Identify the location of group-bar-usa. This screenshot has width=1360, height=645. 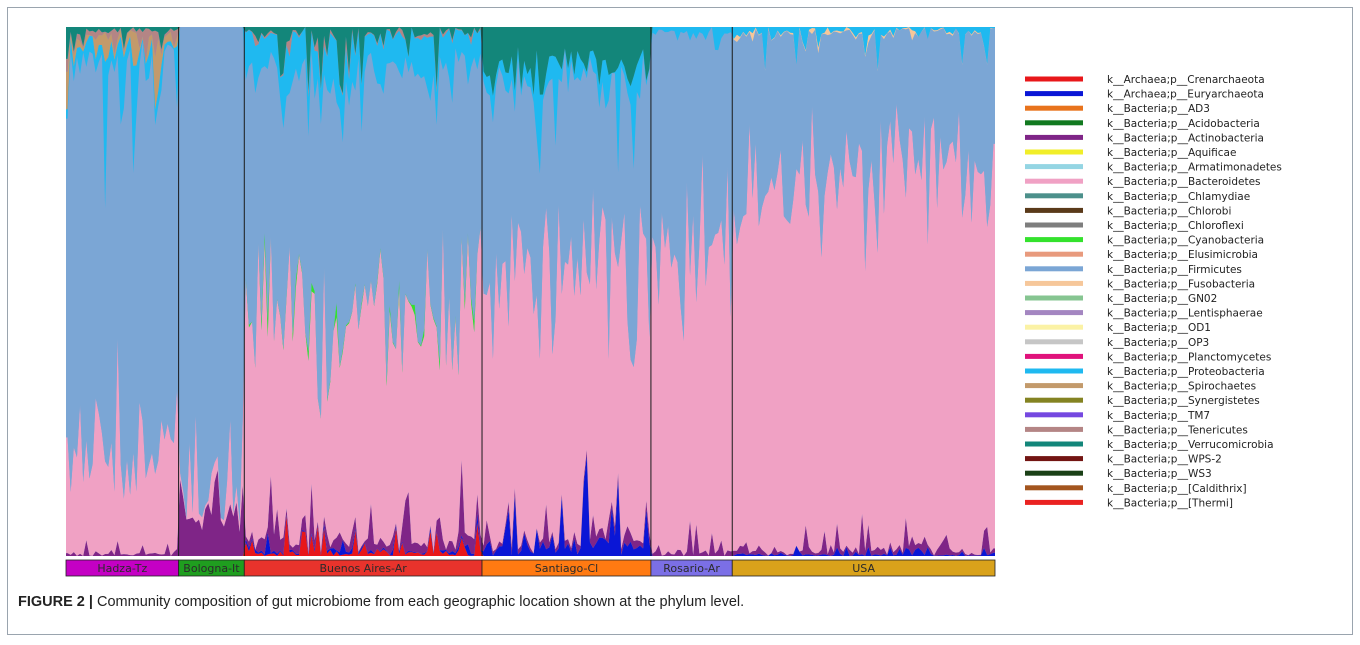
(863, 568).